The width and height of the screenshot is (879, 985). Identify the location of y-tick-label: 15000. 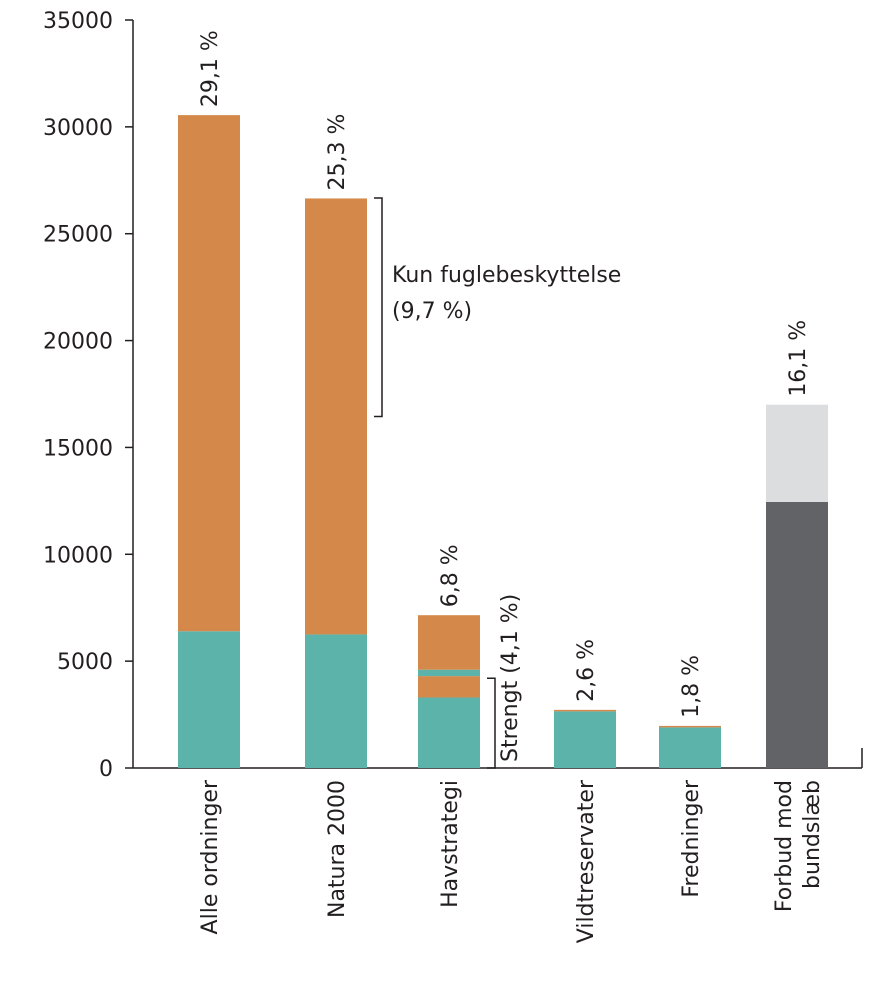
(78, 448).